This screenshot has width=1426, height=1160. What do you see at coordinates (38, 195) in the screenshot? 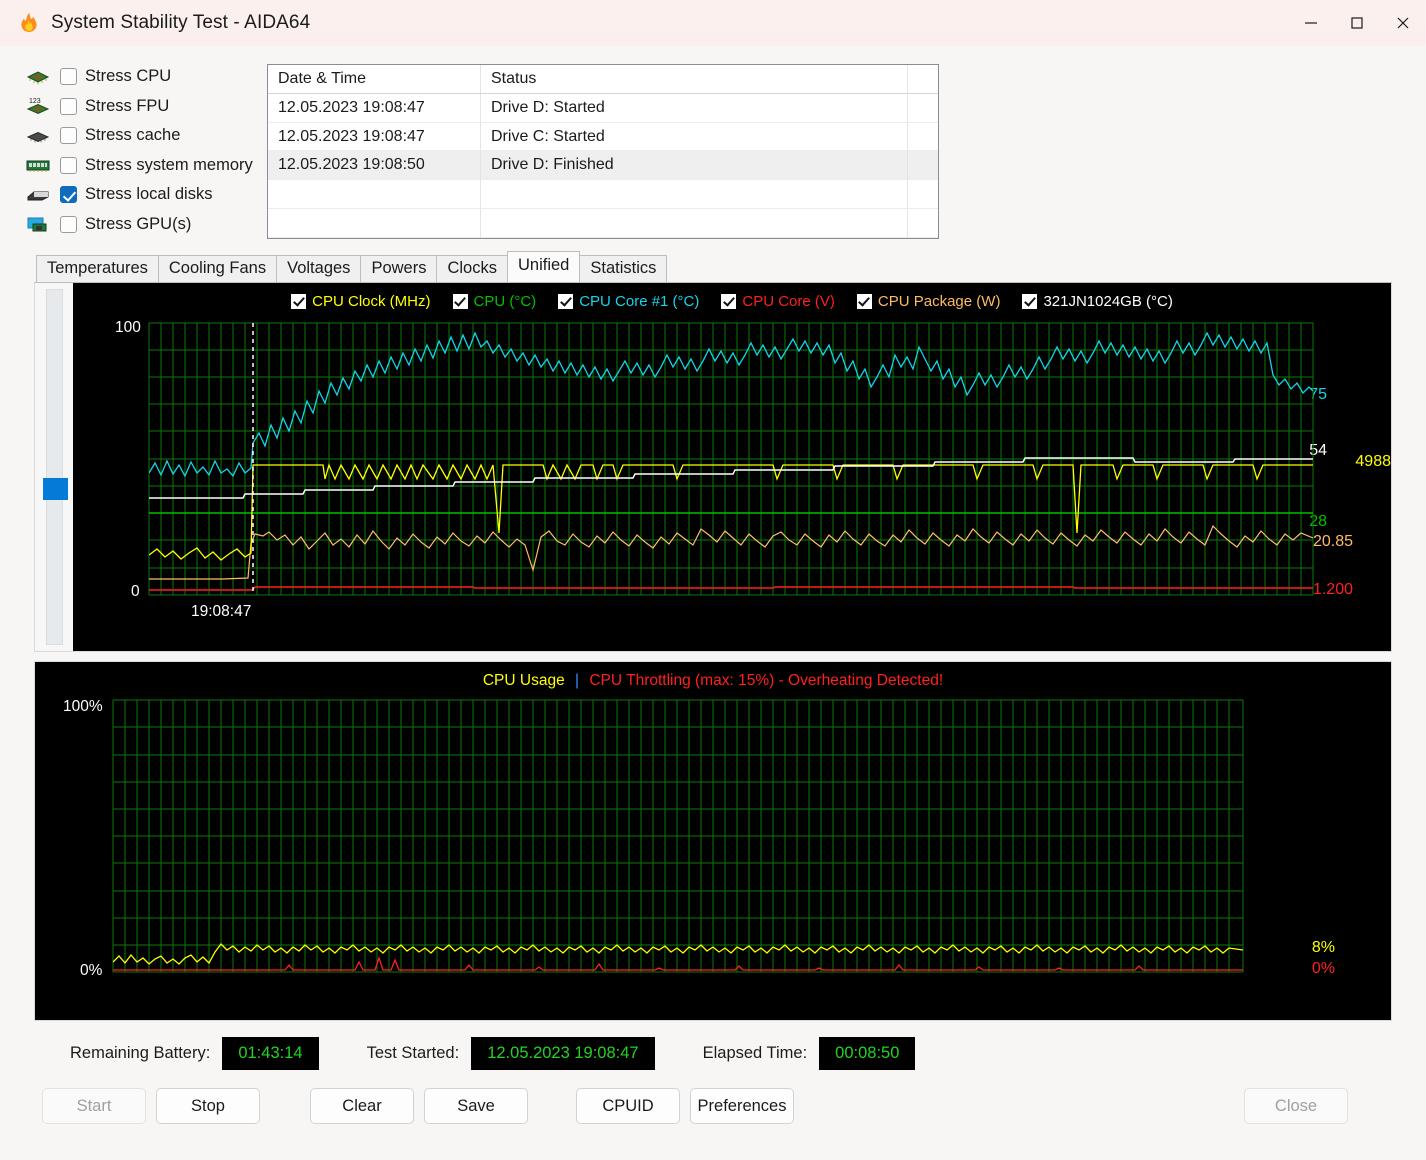
I see `hard-disk-icon` at bounding box center [38, 195].